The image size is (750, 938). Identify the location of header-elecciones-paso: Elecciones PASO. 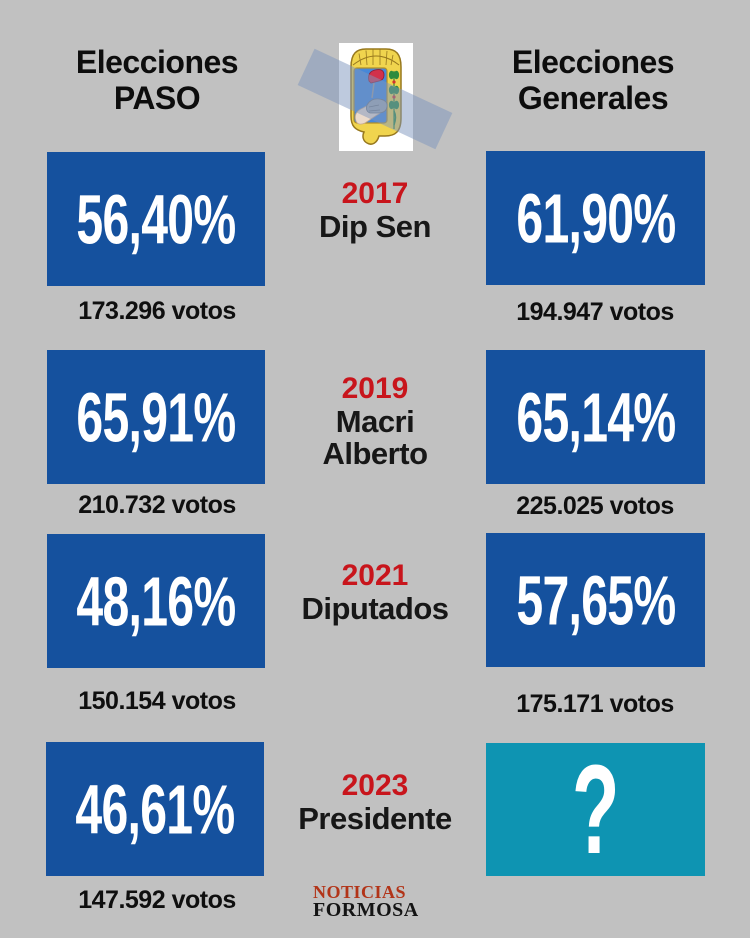
(157, 80).